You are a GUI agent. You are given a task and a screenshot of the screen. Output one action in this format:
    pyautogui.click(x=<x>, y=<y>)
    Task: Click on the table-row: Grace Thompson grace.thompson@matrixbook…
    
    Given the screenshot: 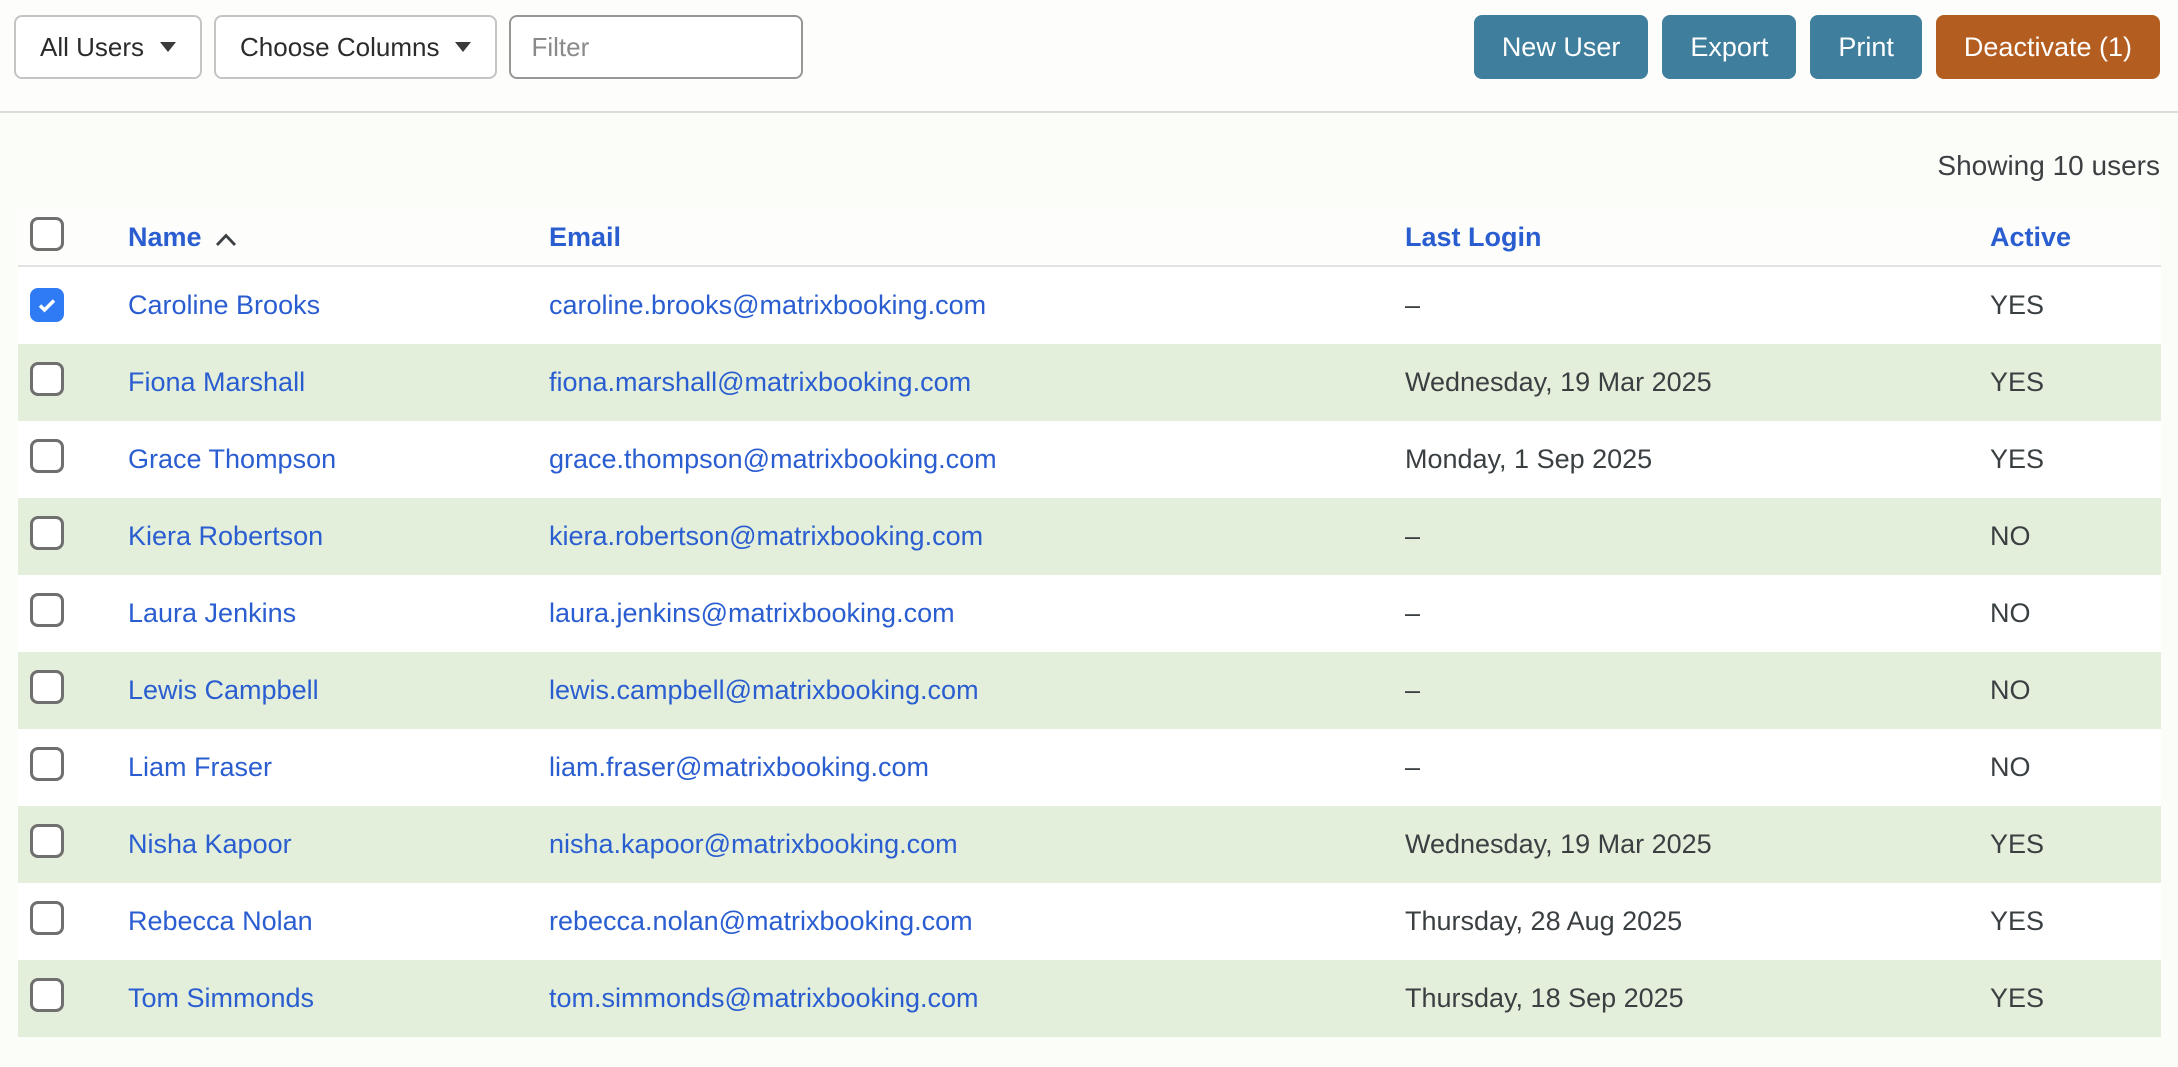 What is the action you would take?
    pyautogui.click(x=1089, y=459)
    